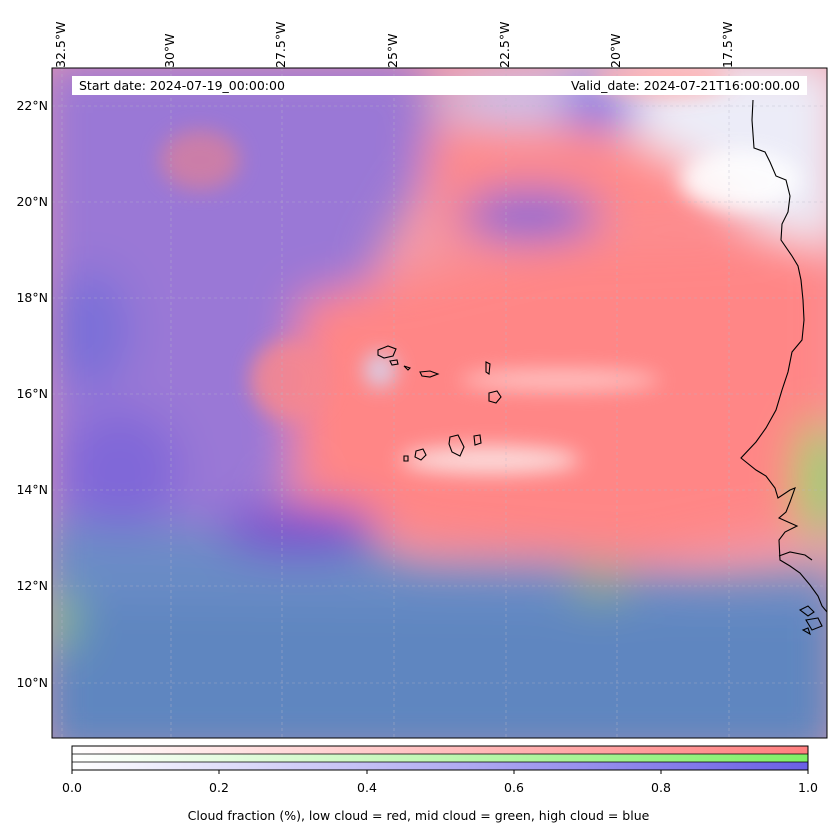 This screenshot has width=837, height=836. What do you see at coordinates (60, 44) in the screenshot?
I see `lon-label-32-5w: 32.5°W` at bounding box center [60, 44].